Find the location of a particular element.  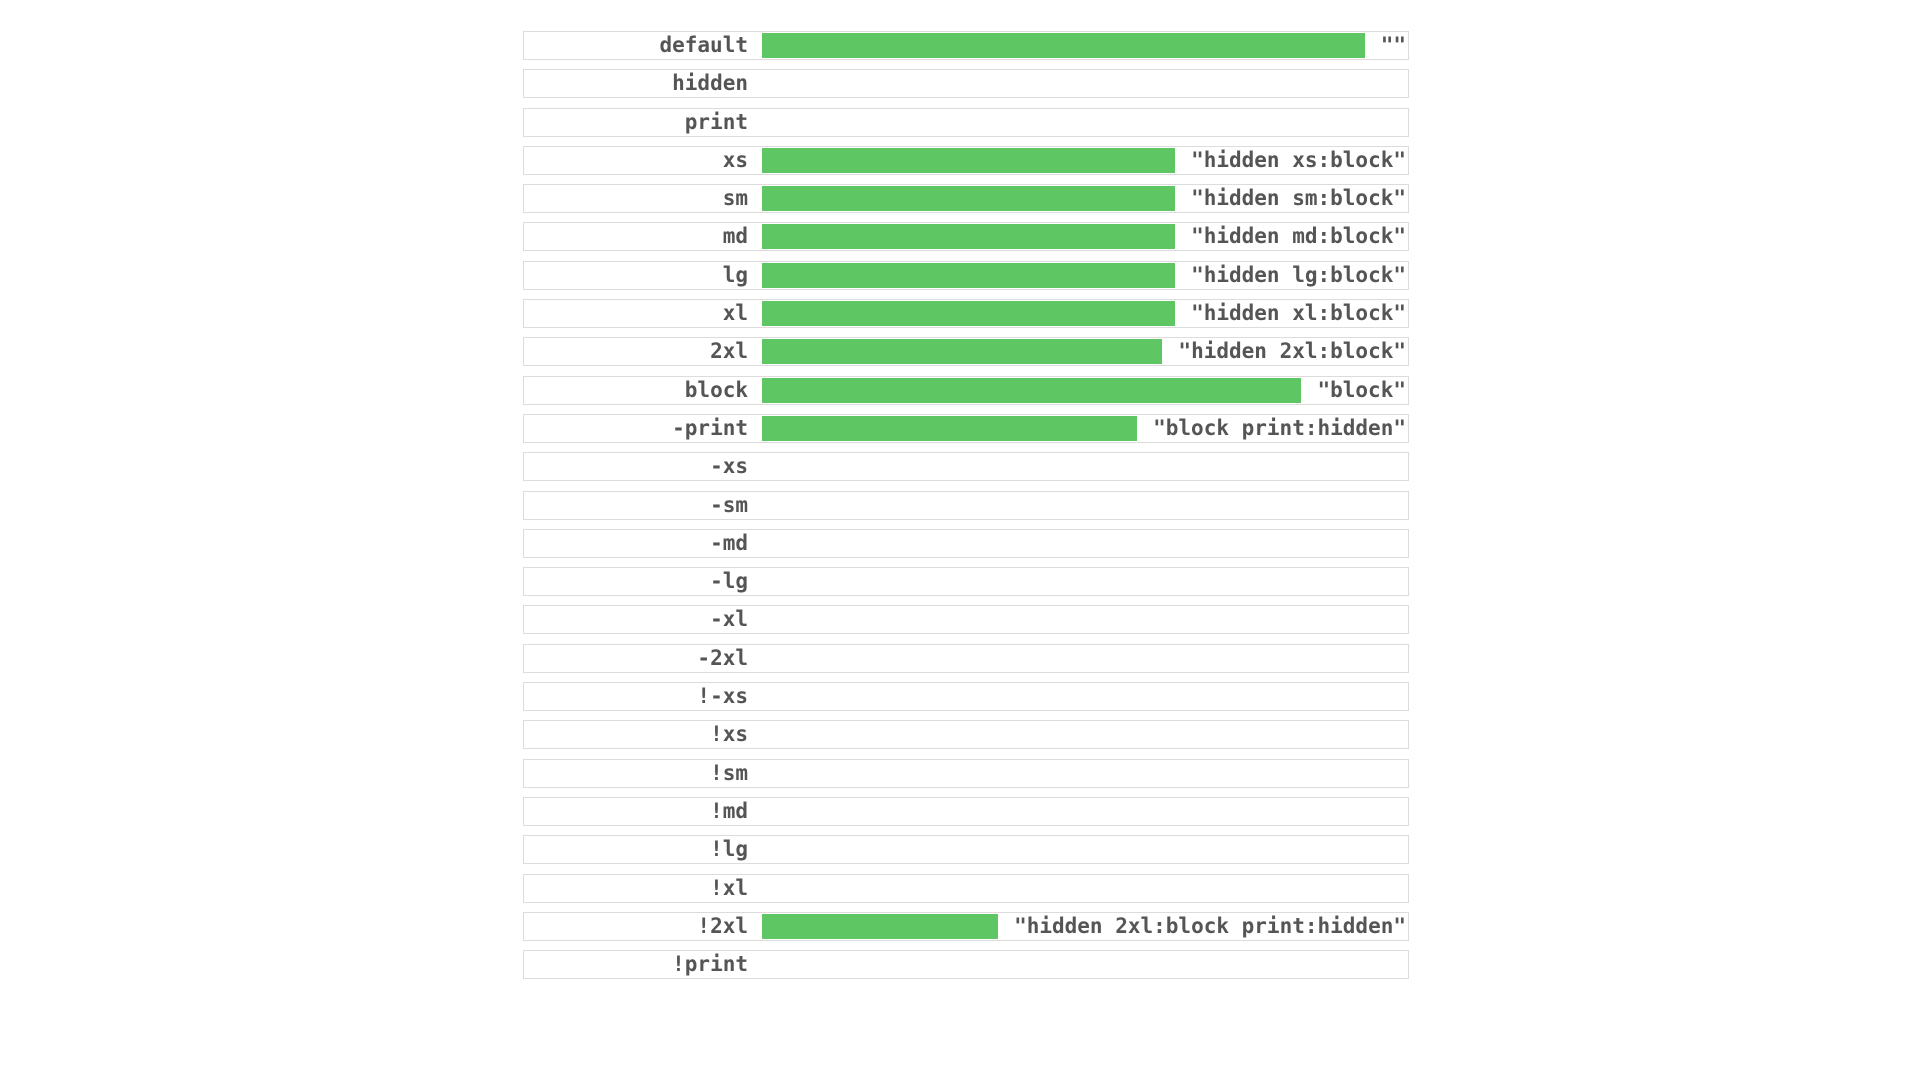

row-label: -xs is located at coordinates (729, 466).